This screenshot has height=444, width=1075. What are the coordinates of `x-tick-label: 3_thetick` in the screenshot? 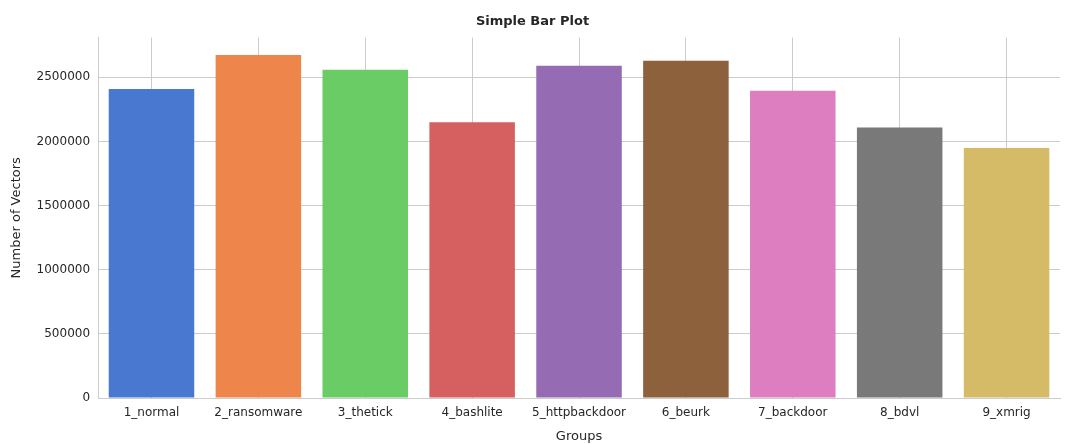 It's located at (365, 412).